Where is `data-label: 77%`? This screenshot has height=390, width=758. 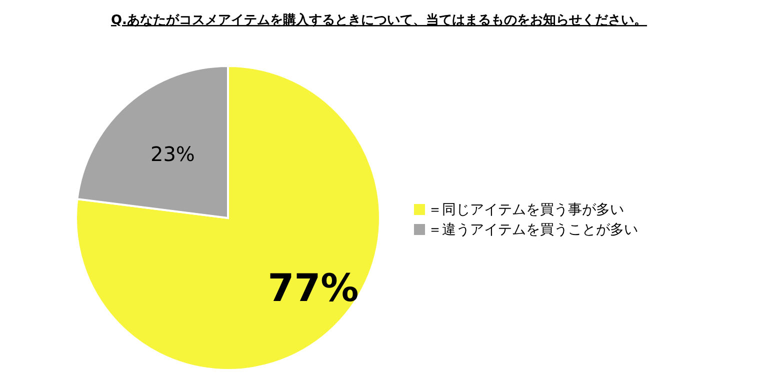
data-label: 77% is located at coordinates (313, 288).